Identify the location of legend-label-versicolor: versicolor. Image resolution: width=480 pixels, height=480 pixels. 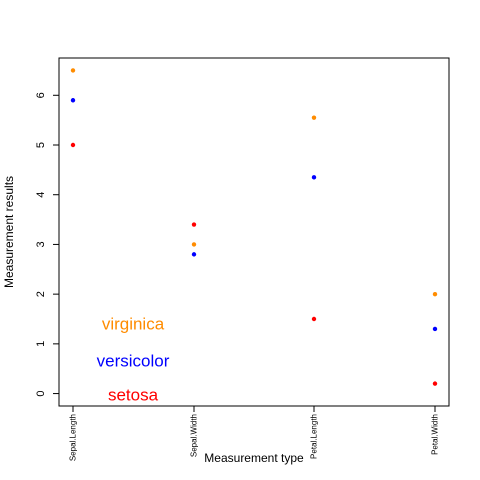
(133, 361).